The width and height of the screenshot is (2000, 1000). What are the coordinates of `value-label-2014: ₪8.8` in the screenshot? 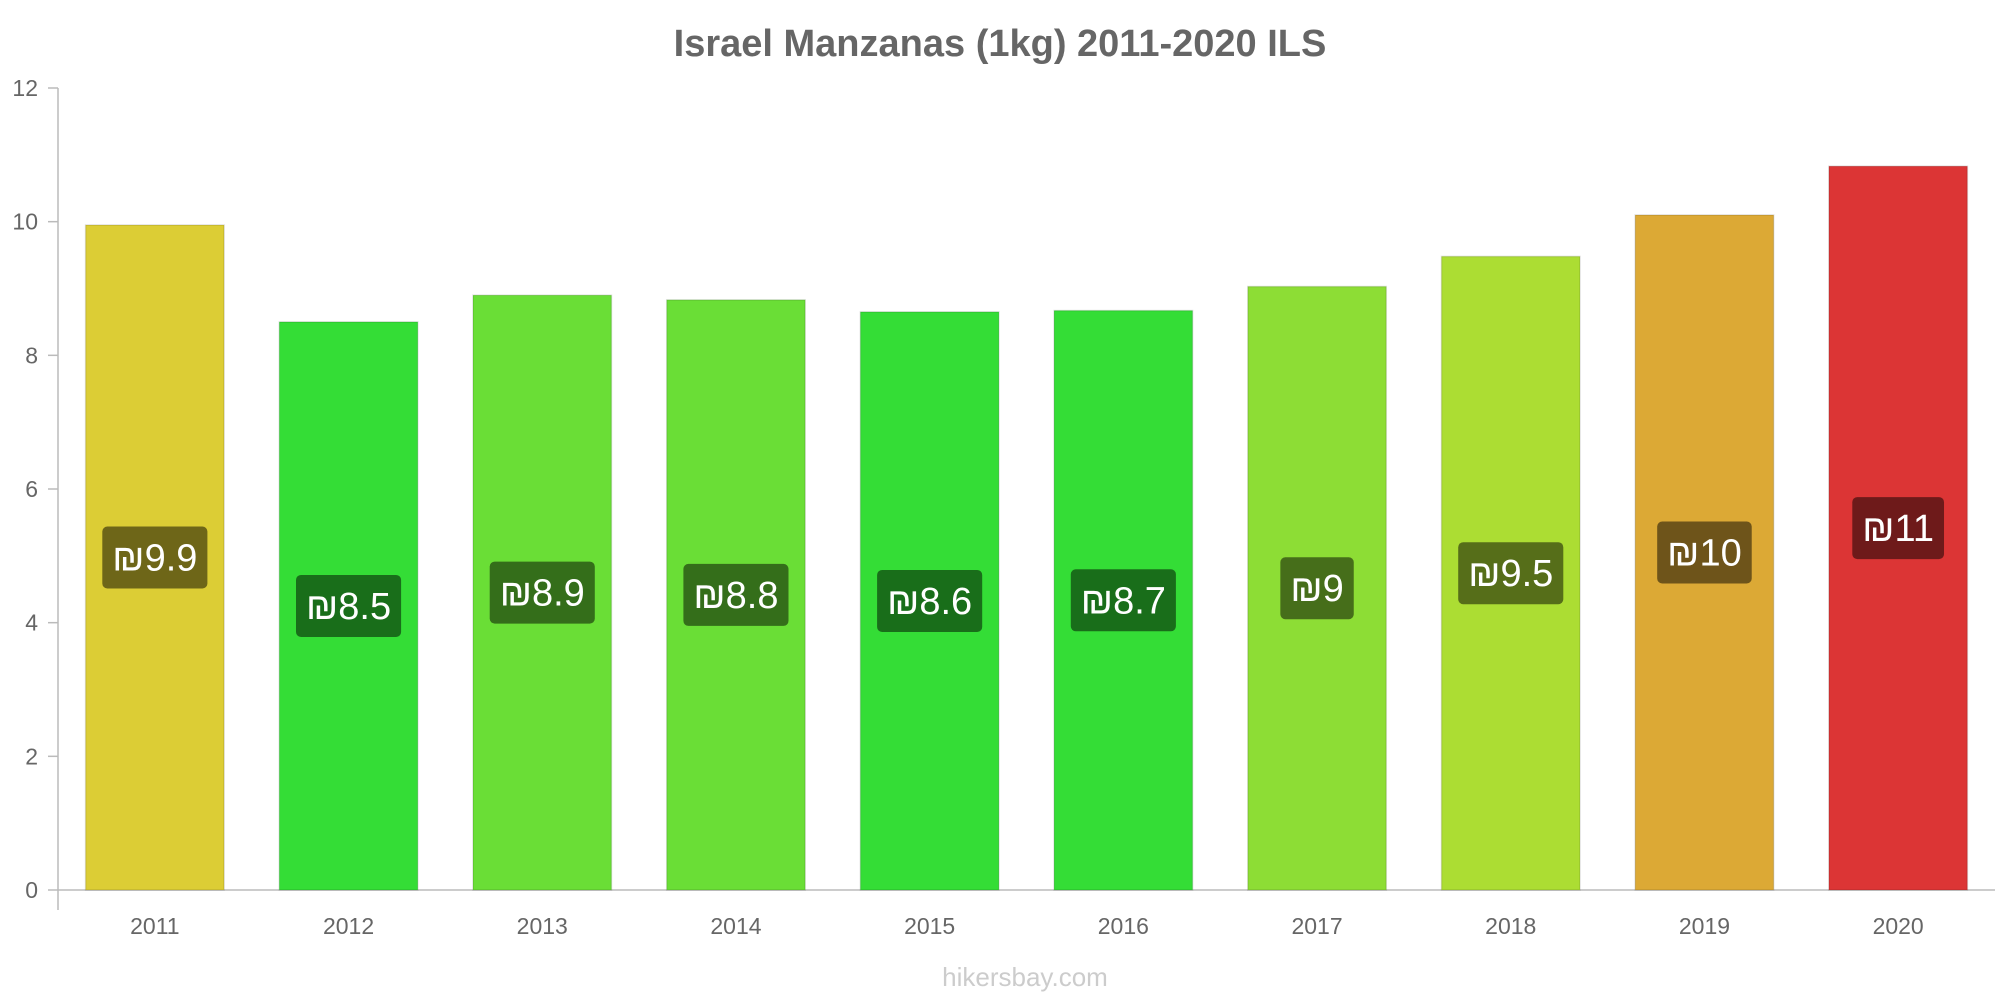 It's located at (736, 594).